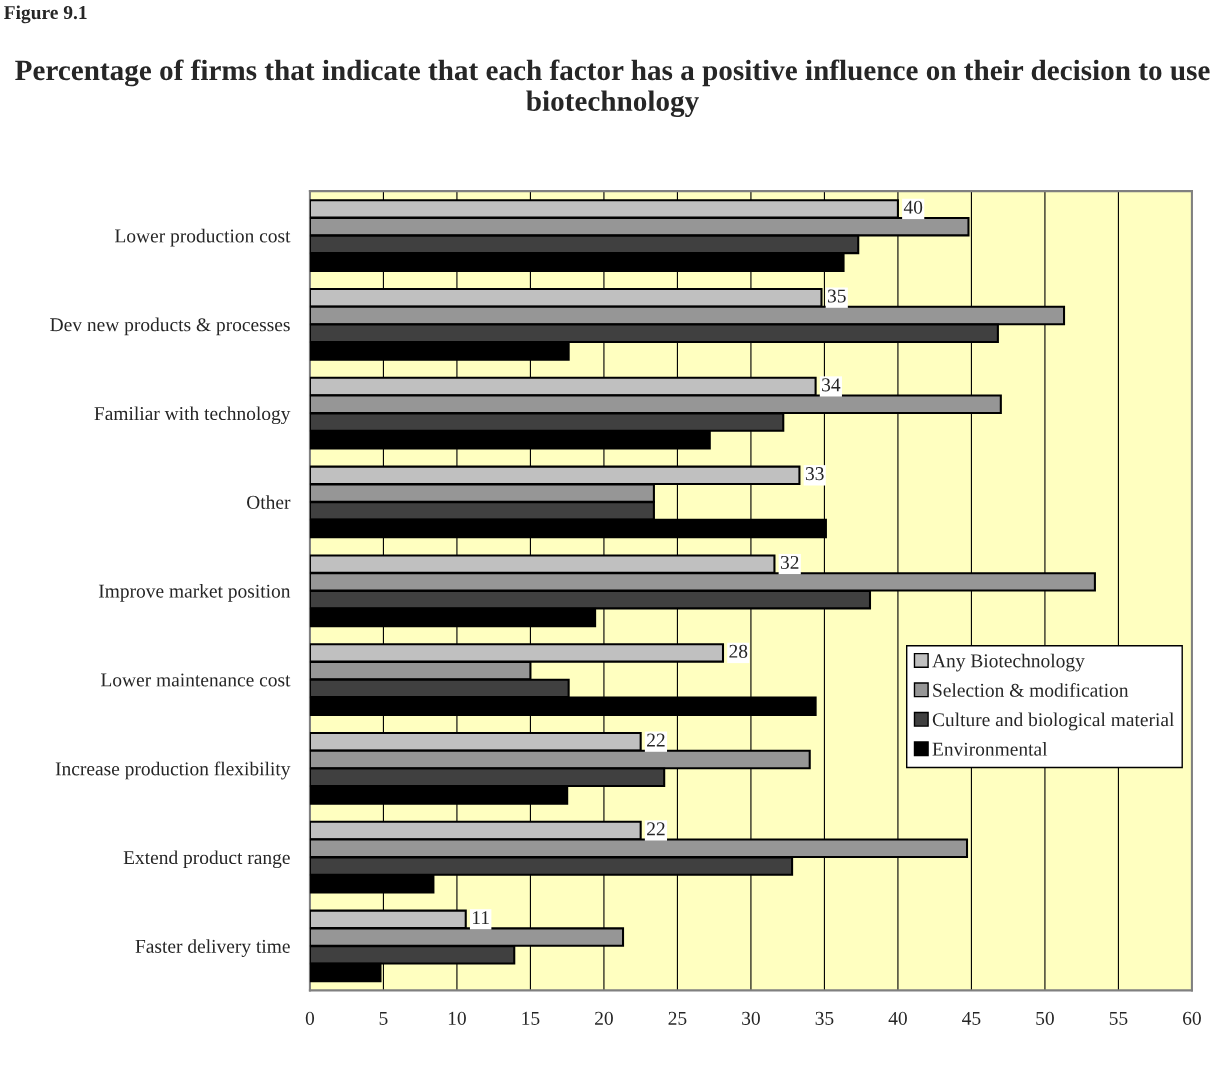 The image size is (1225, 1080). Describe the element at coordinates (913, 207) in the screenshot. I see `data-label: 40` at that location.